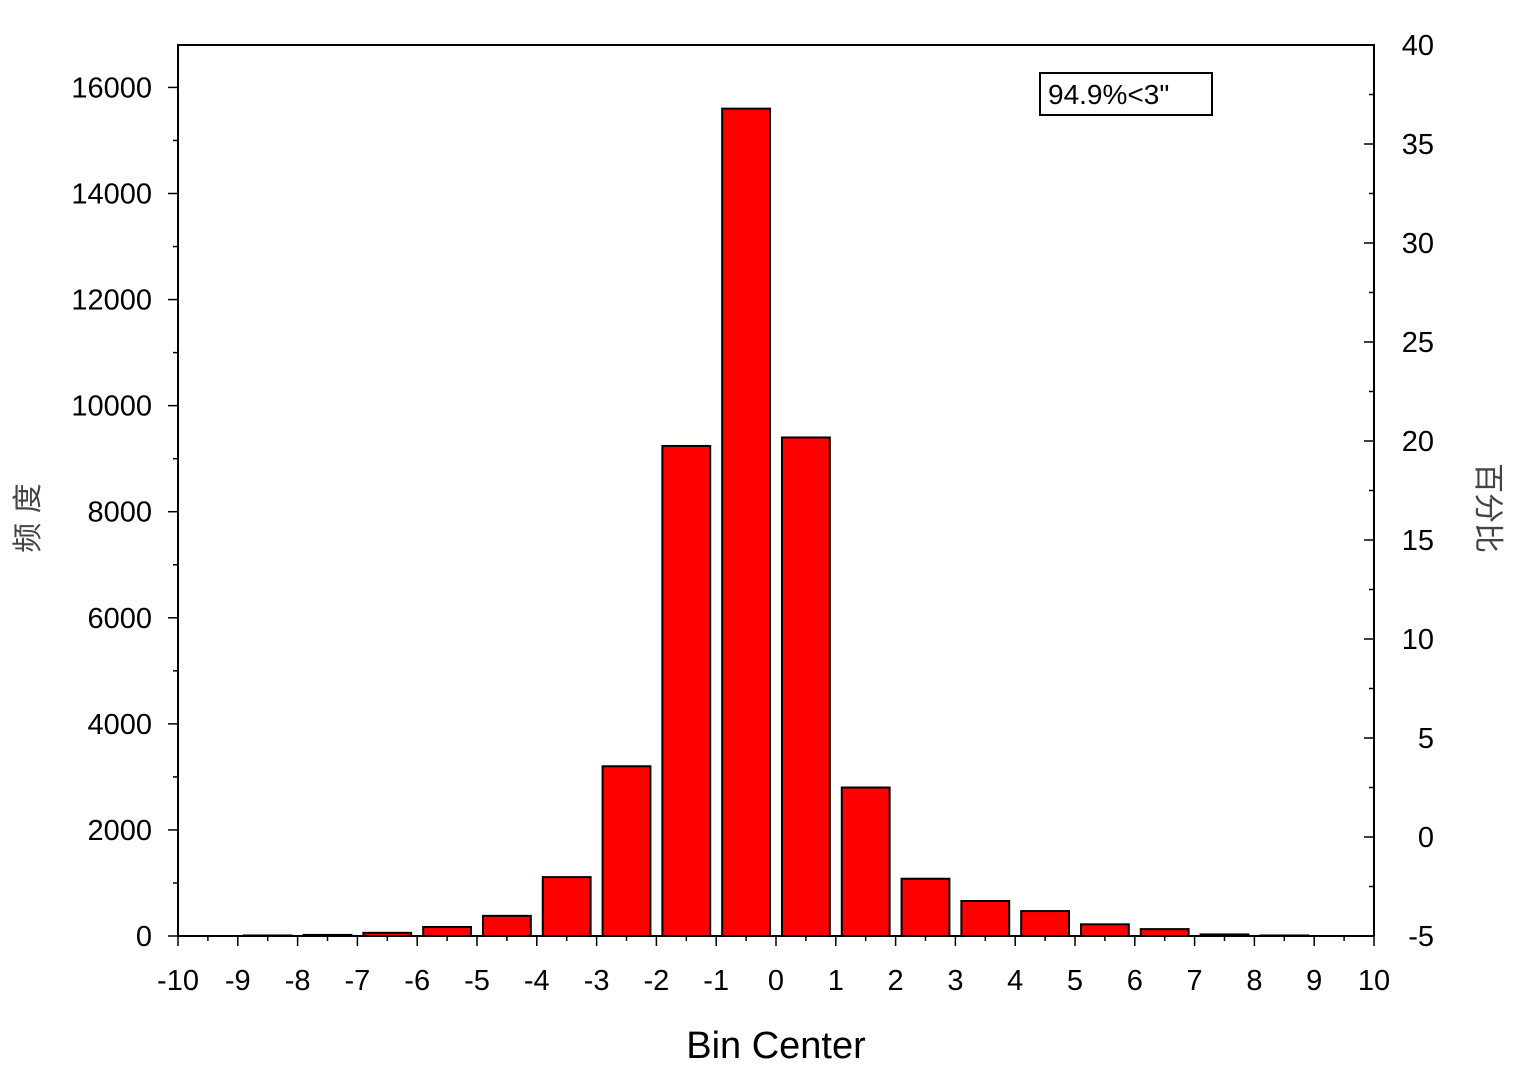 This screenshot has height=1073, width=1524. What do you see at coordinates (1015, 981) in the screenshot?
I see `x-tick-label: 4` at bounding box center [1015, 981].